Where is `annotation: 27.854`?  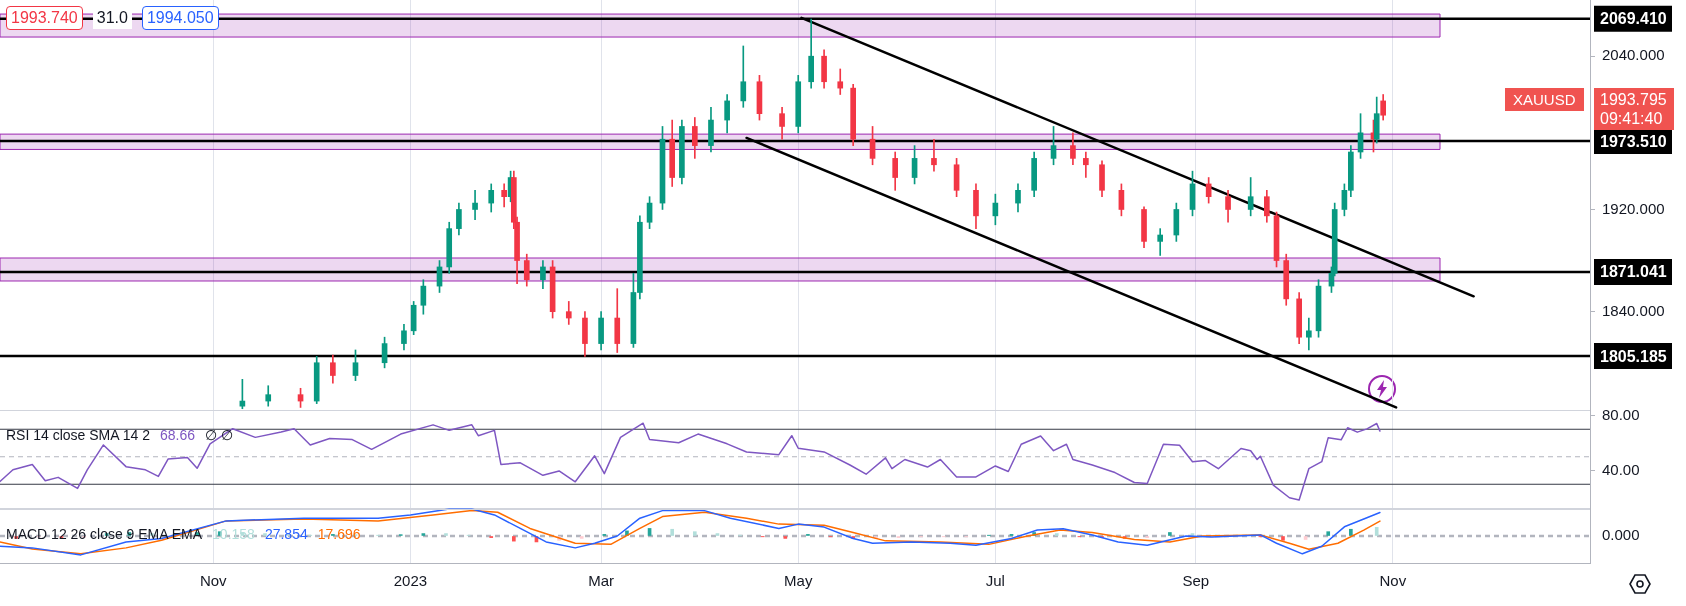
annotation: 27.854 is located at coordinates (286, 534).